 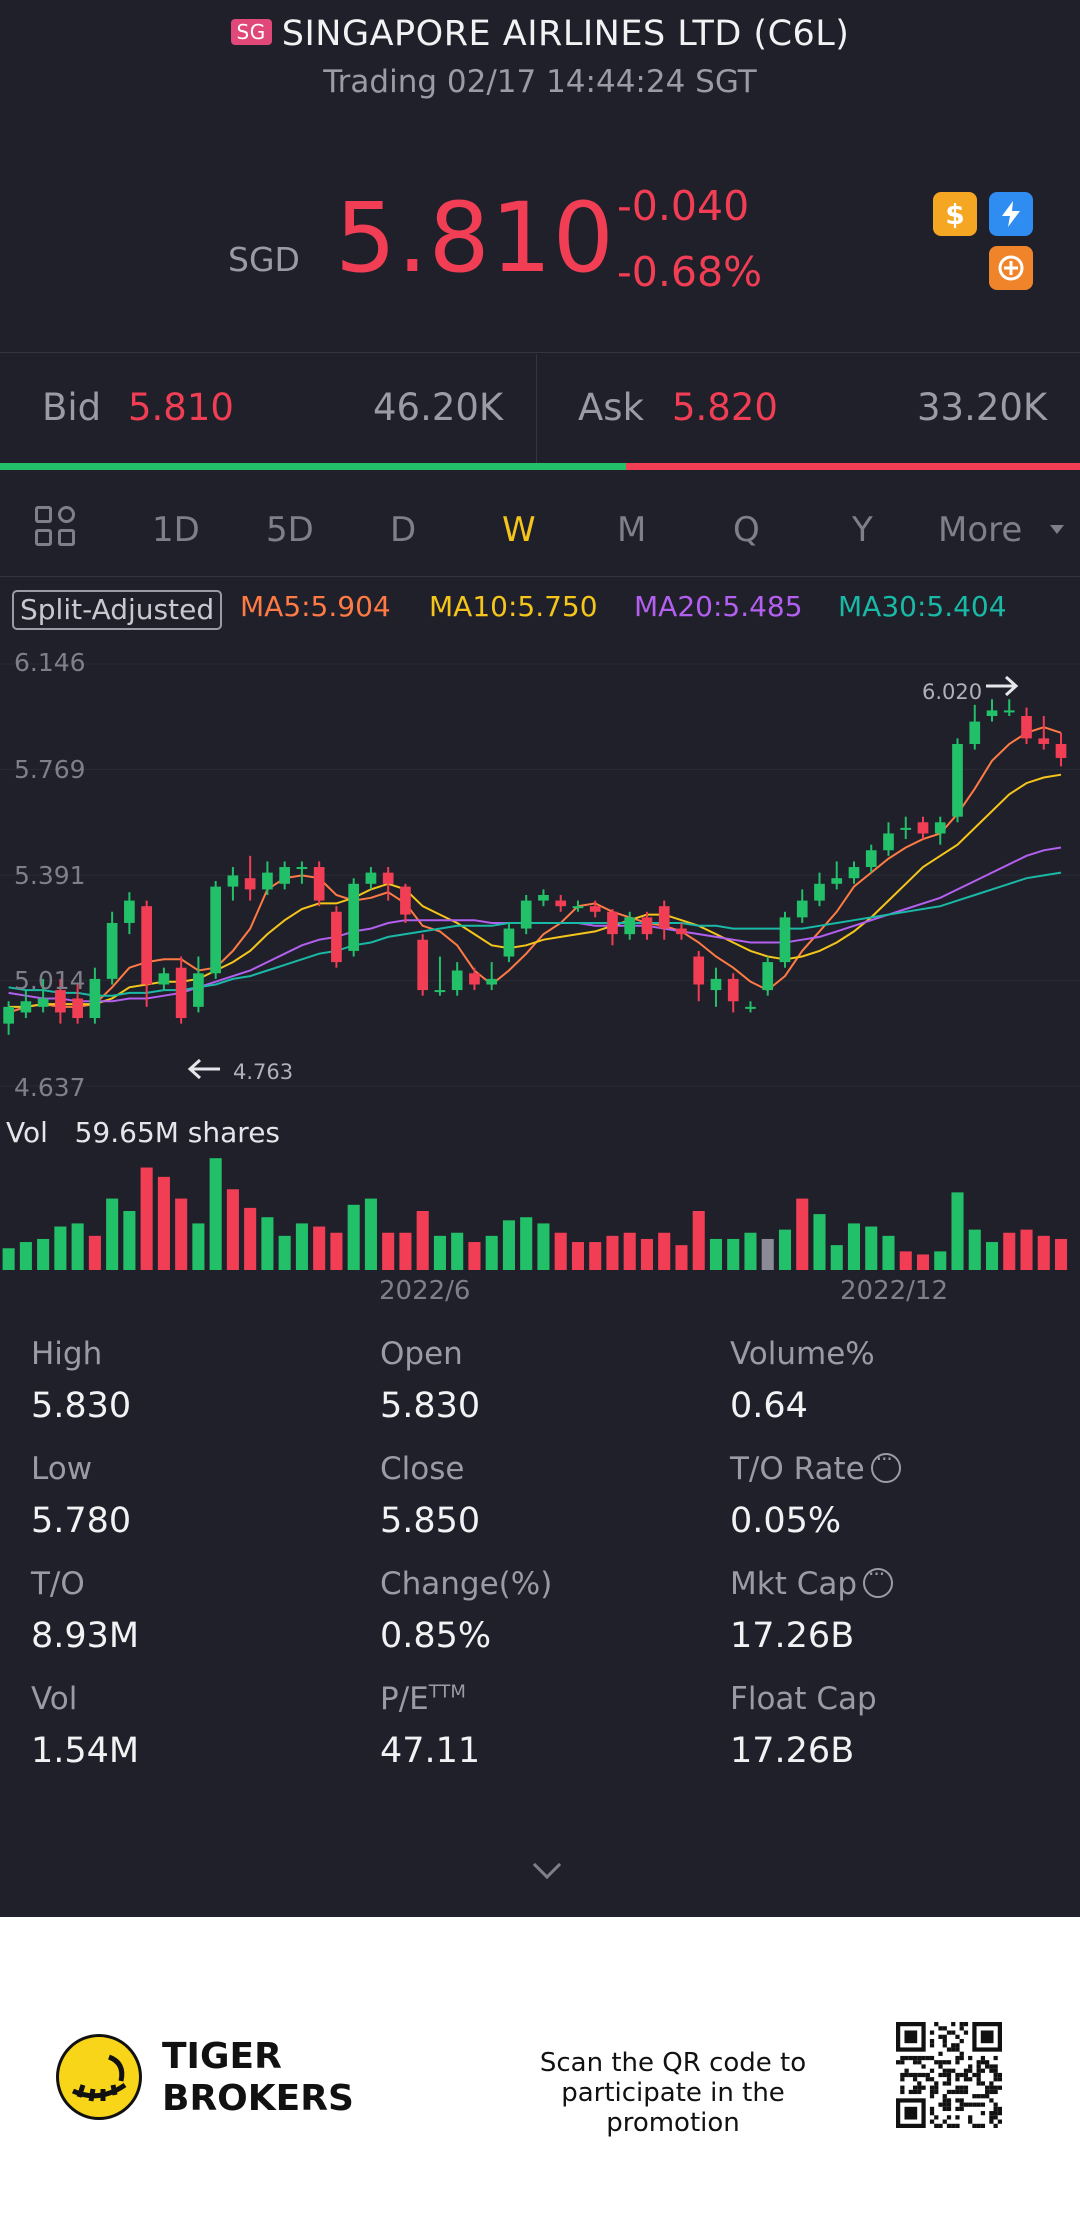 What do you see at coordinates (1057, 529) in the screenshot?
I see `caret-down-icon` at bounding box center [1057, 529].